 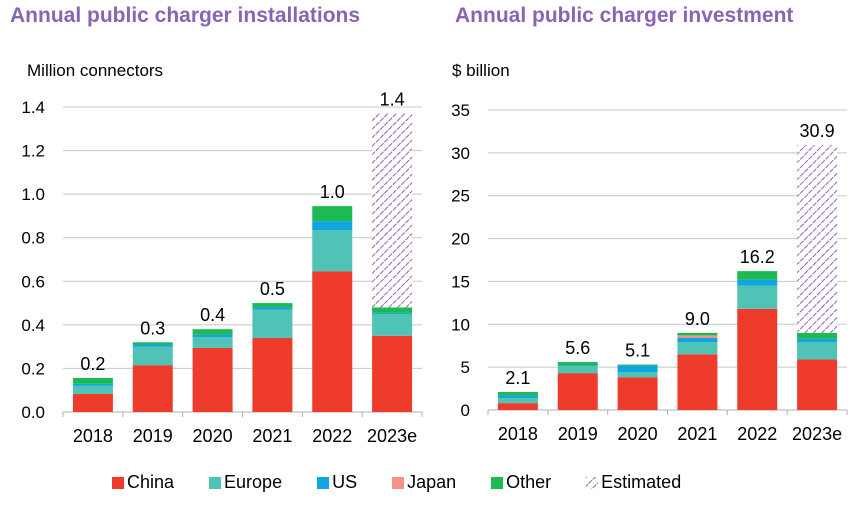 What do you see at coordinates (33, 194) in the screenshot?
I see `y-tick-label: 1.0` at bounding box center [33, 194].